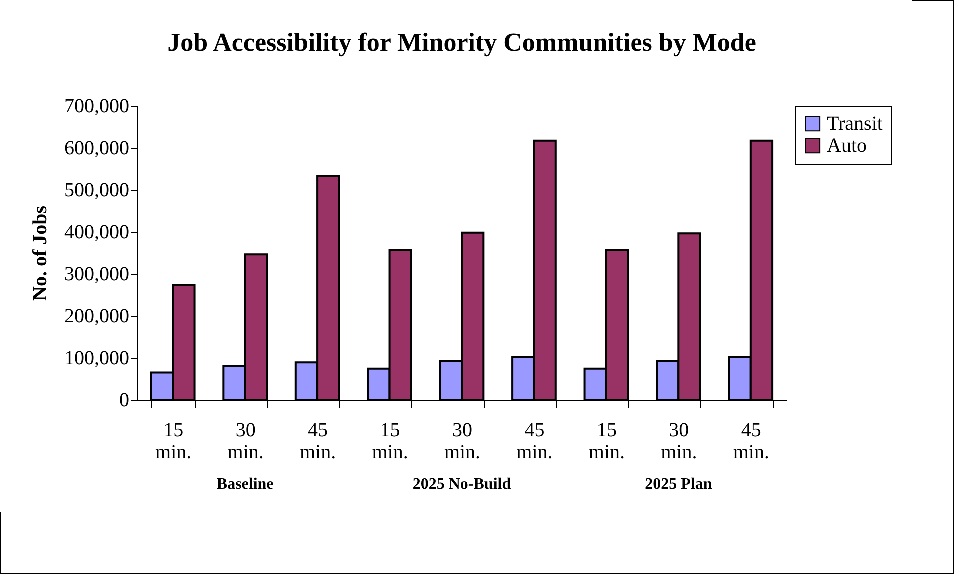 The height and width of the screenshot is (575, 955). I want to click on y-tick-label: 500,000, so click(97, 191).